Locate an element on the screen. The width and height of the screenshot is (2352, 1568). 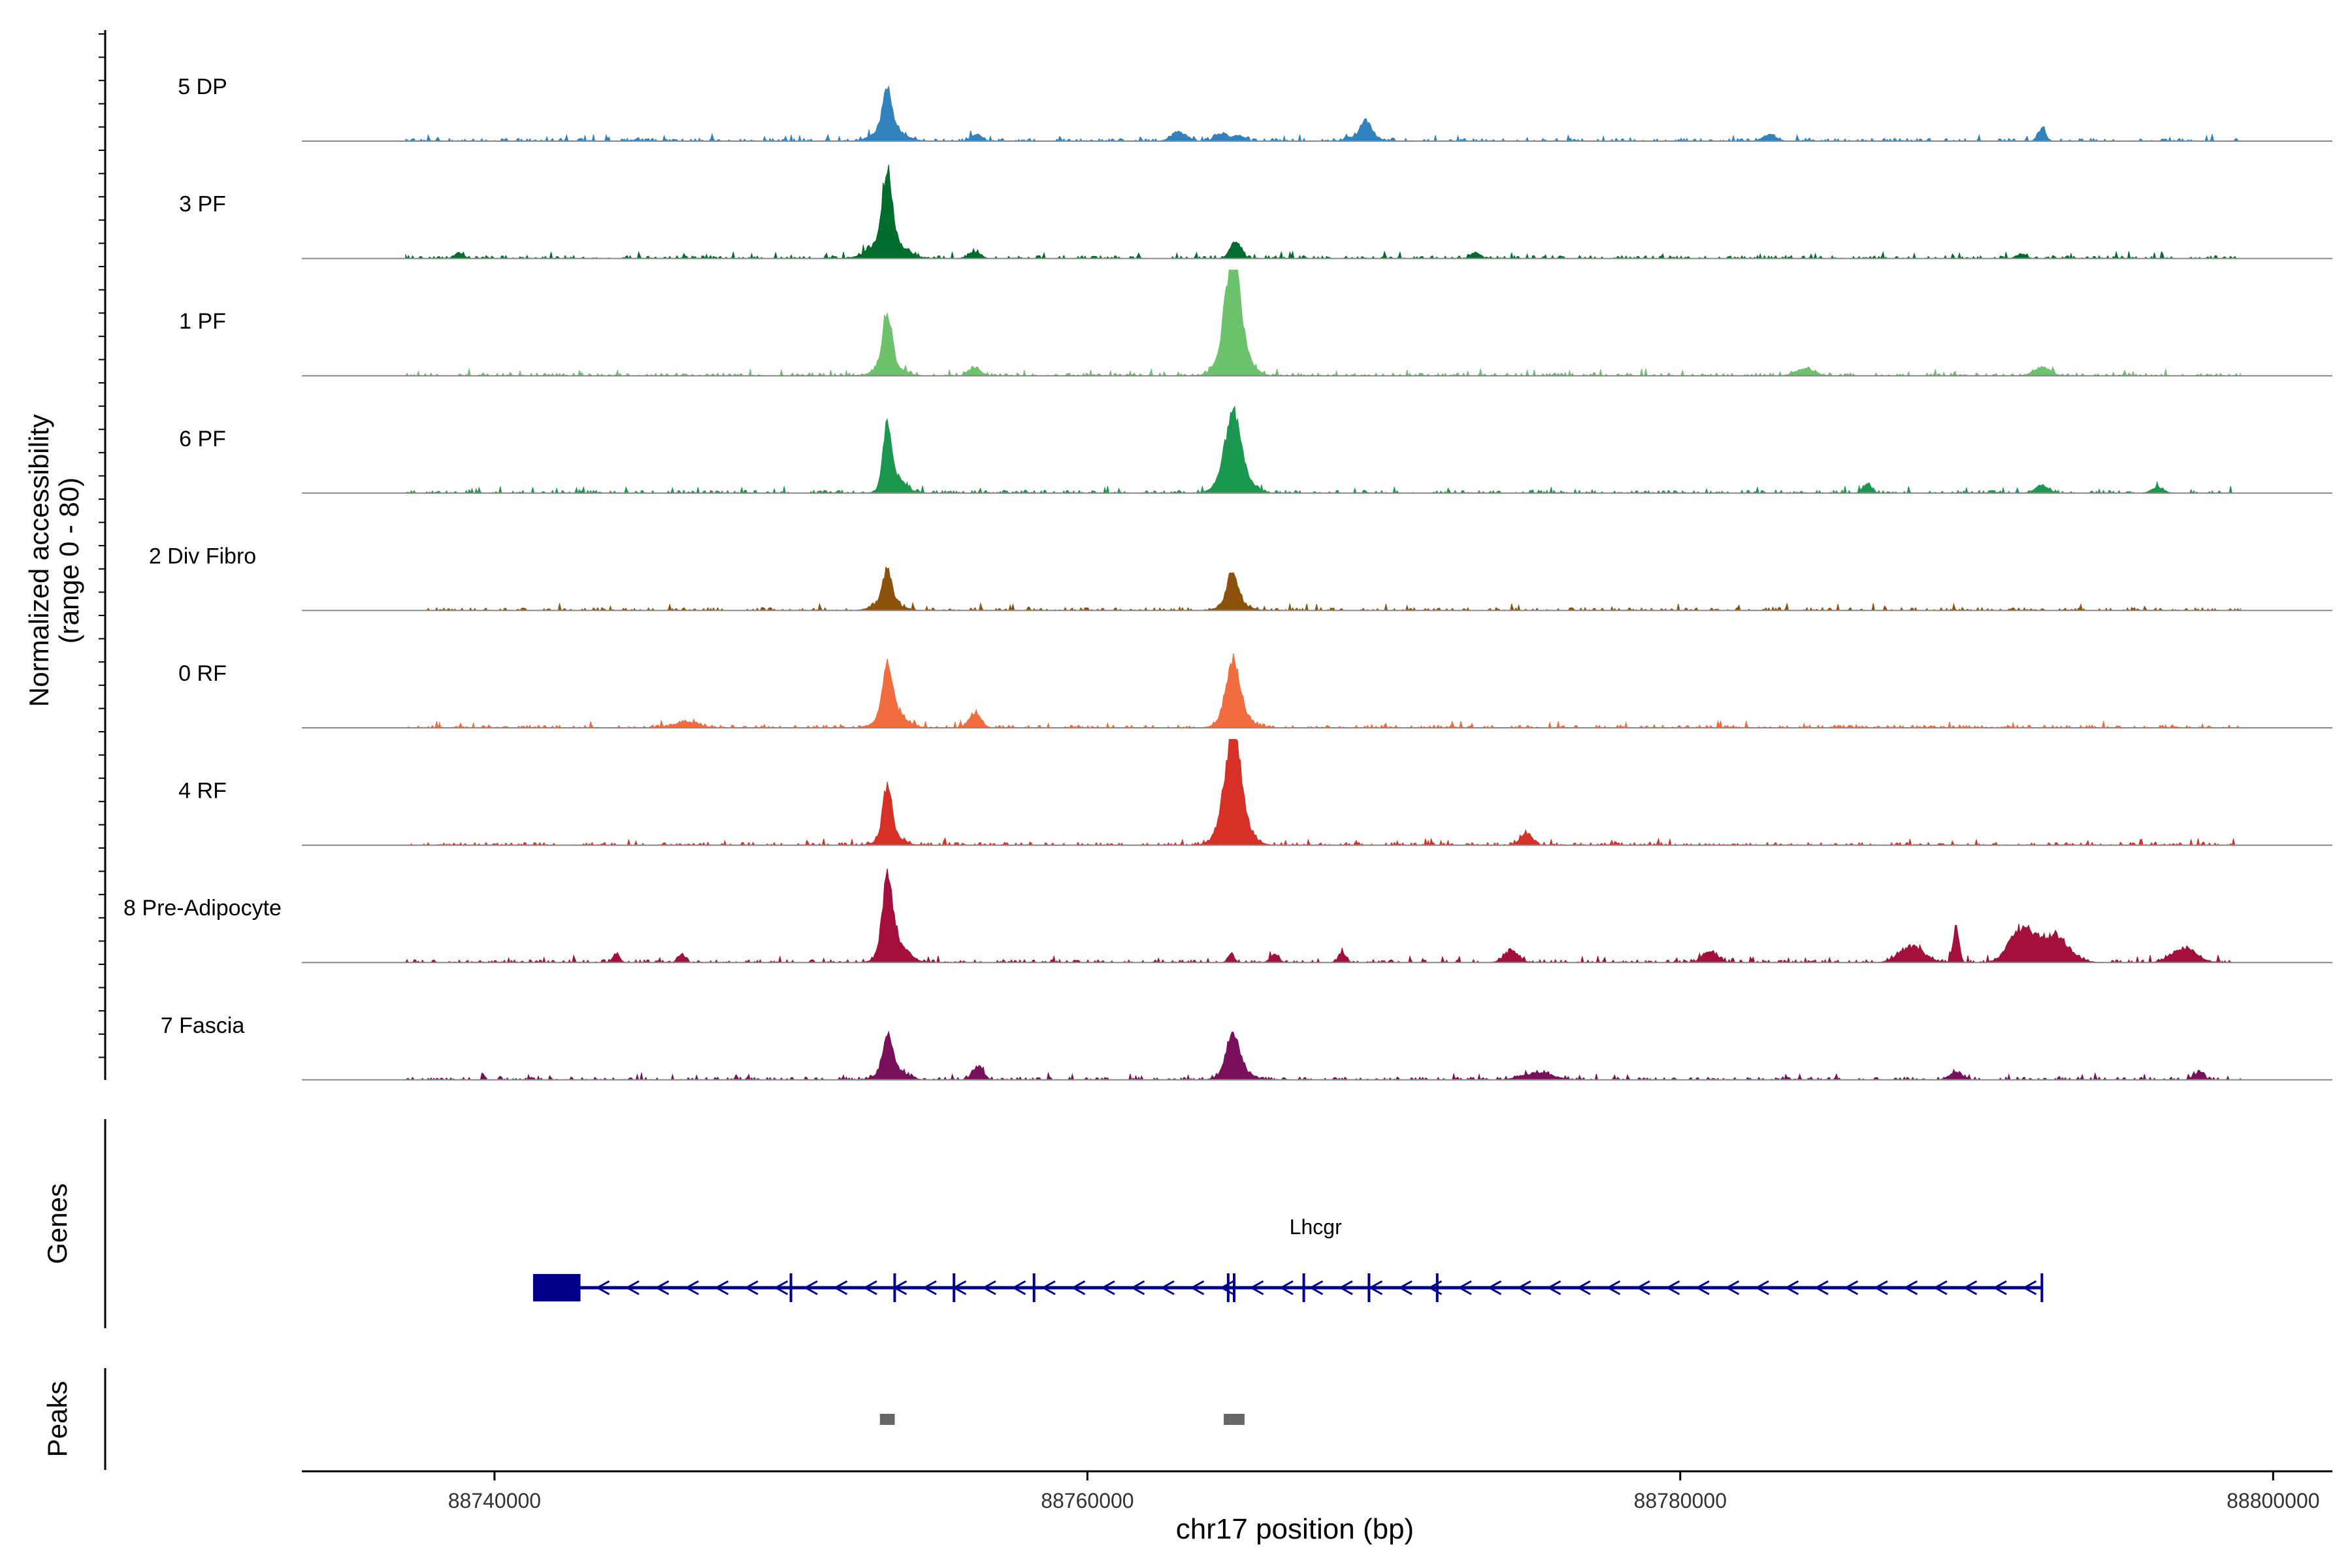
track-label: 8 Pre-Adipocyte is located at coordinates (202, 908).